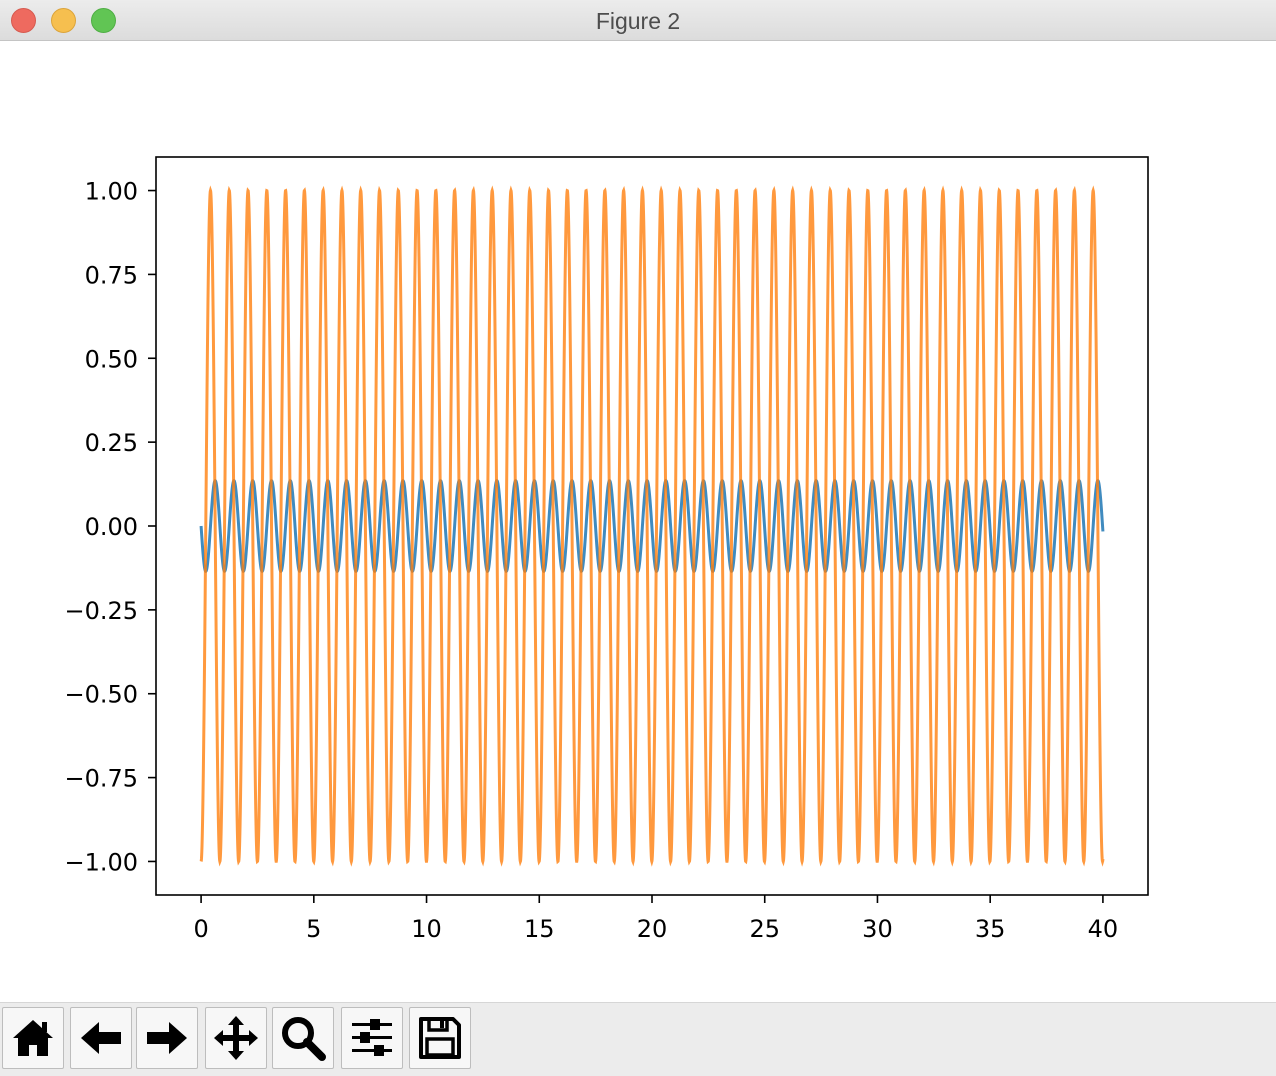  What do you see at coordinates (101, 779) in the screenshot?
I see `y-tick-label: −0.75` at bounding box center [101, 779].